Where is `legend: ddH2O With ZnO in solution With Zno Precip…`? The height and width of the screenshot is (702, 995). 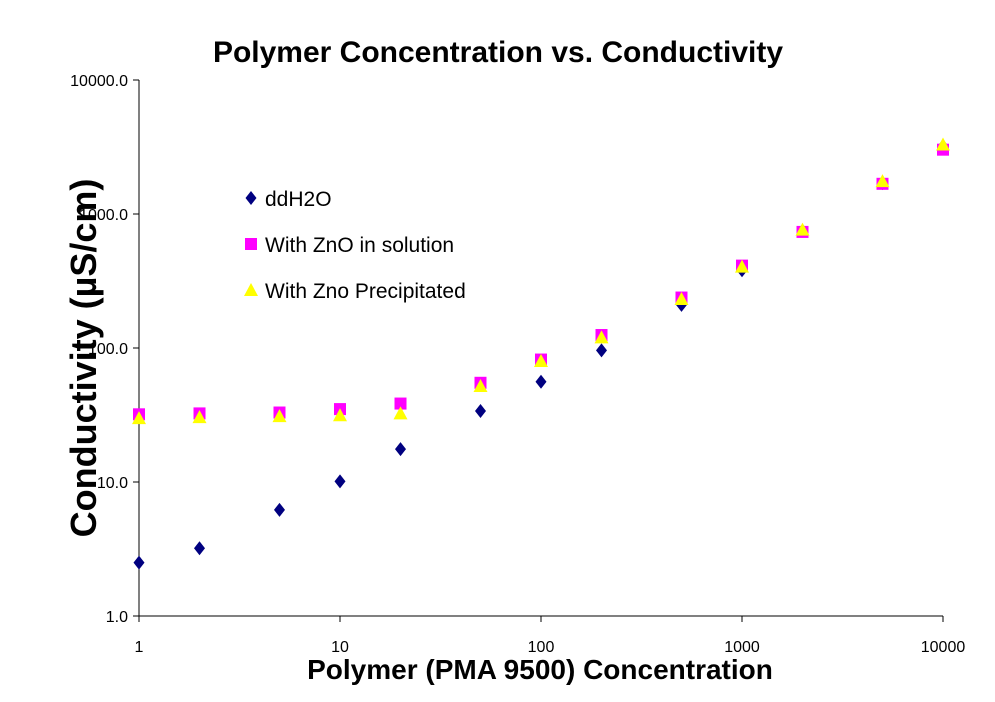 legend: ddH2O With ZnO in solution With Zno Precip… is located at coordinates (355, 245).